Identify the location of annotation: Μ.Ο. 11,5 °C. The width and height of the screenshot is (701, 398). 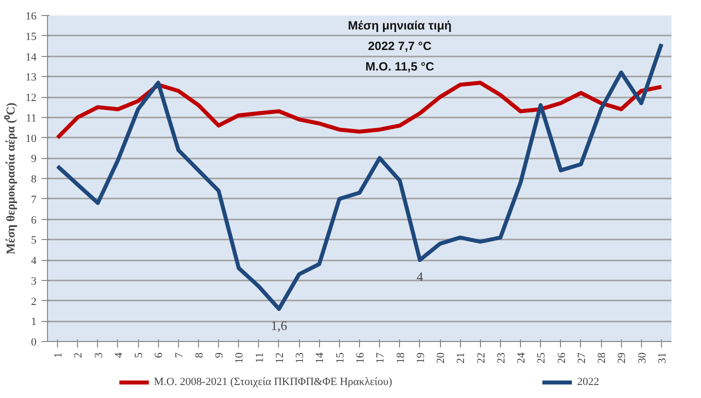
(400, 66).